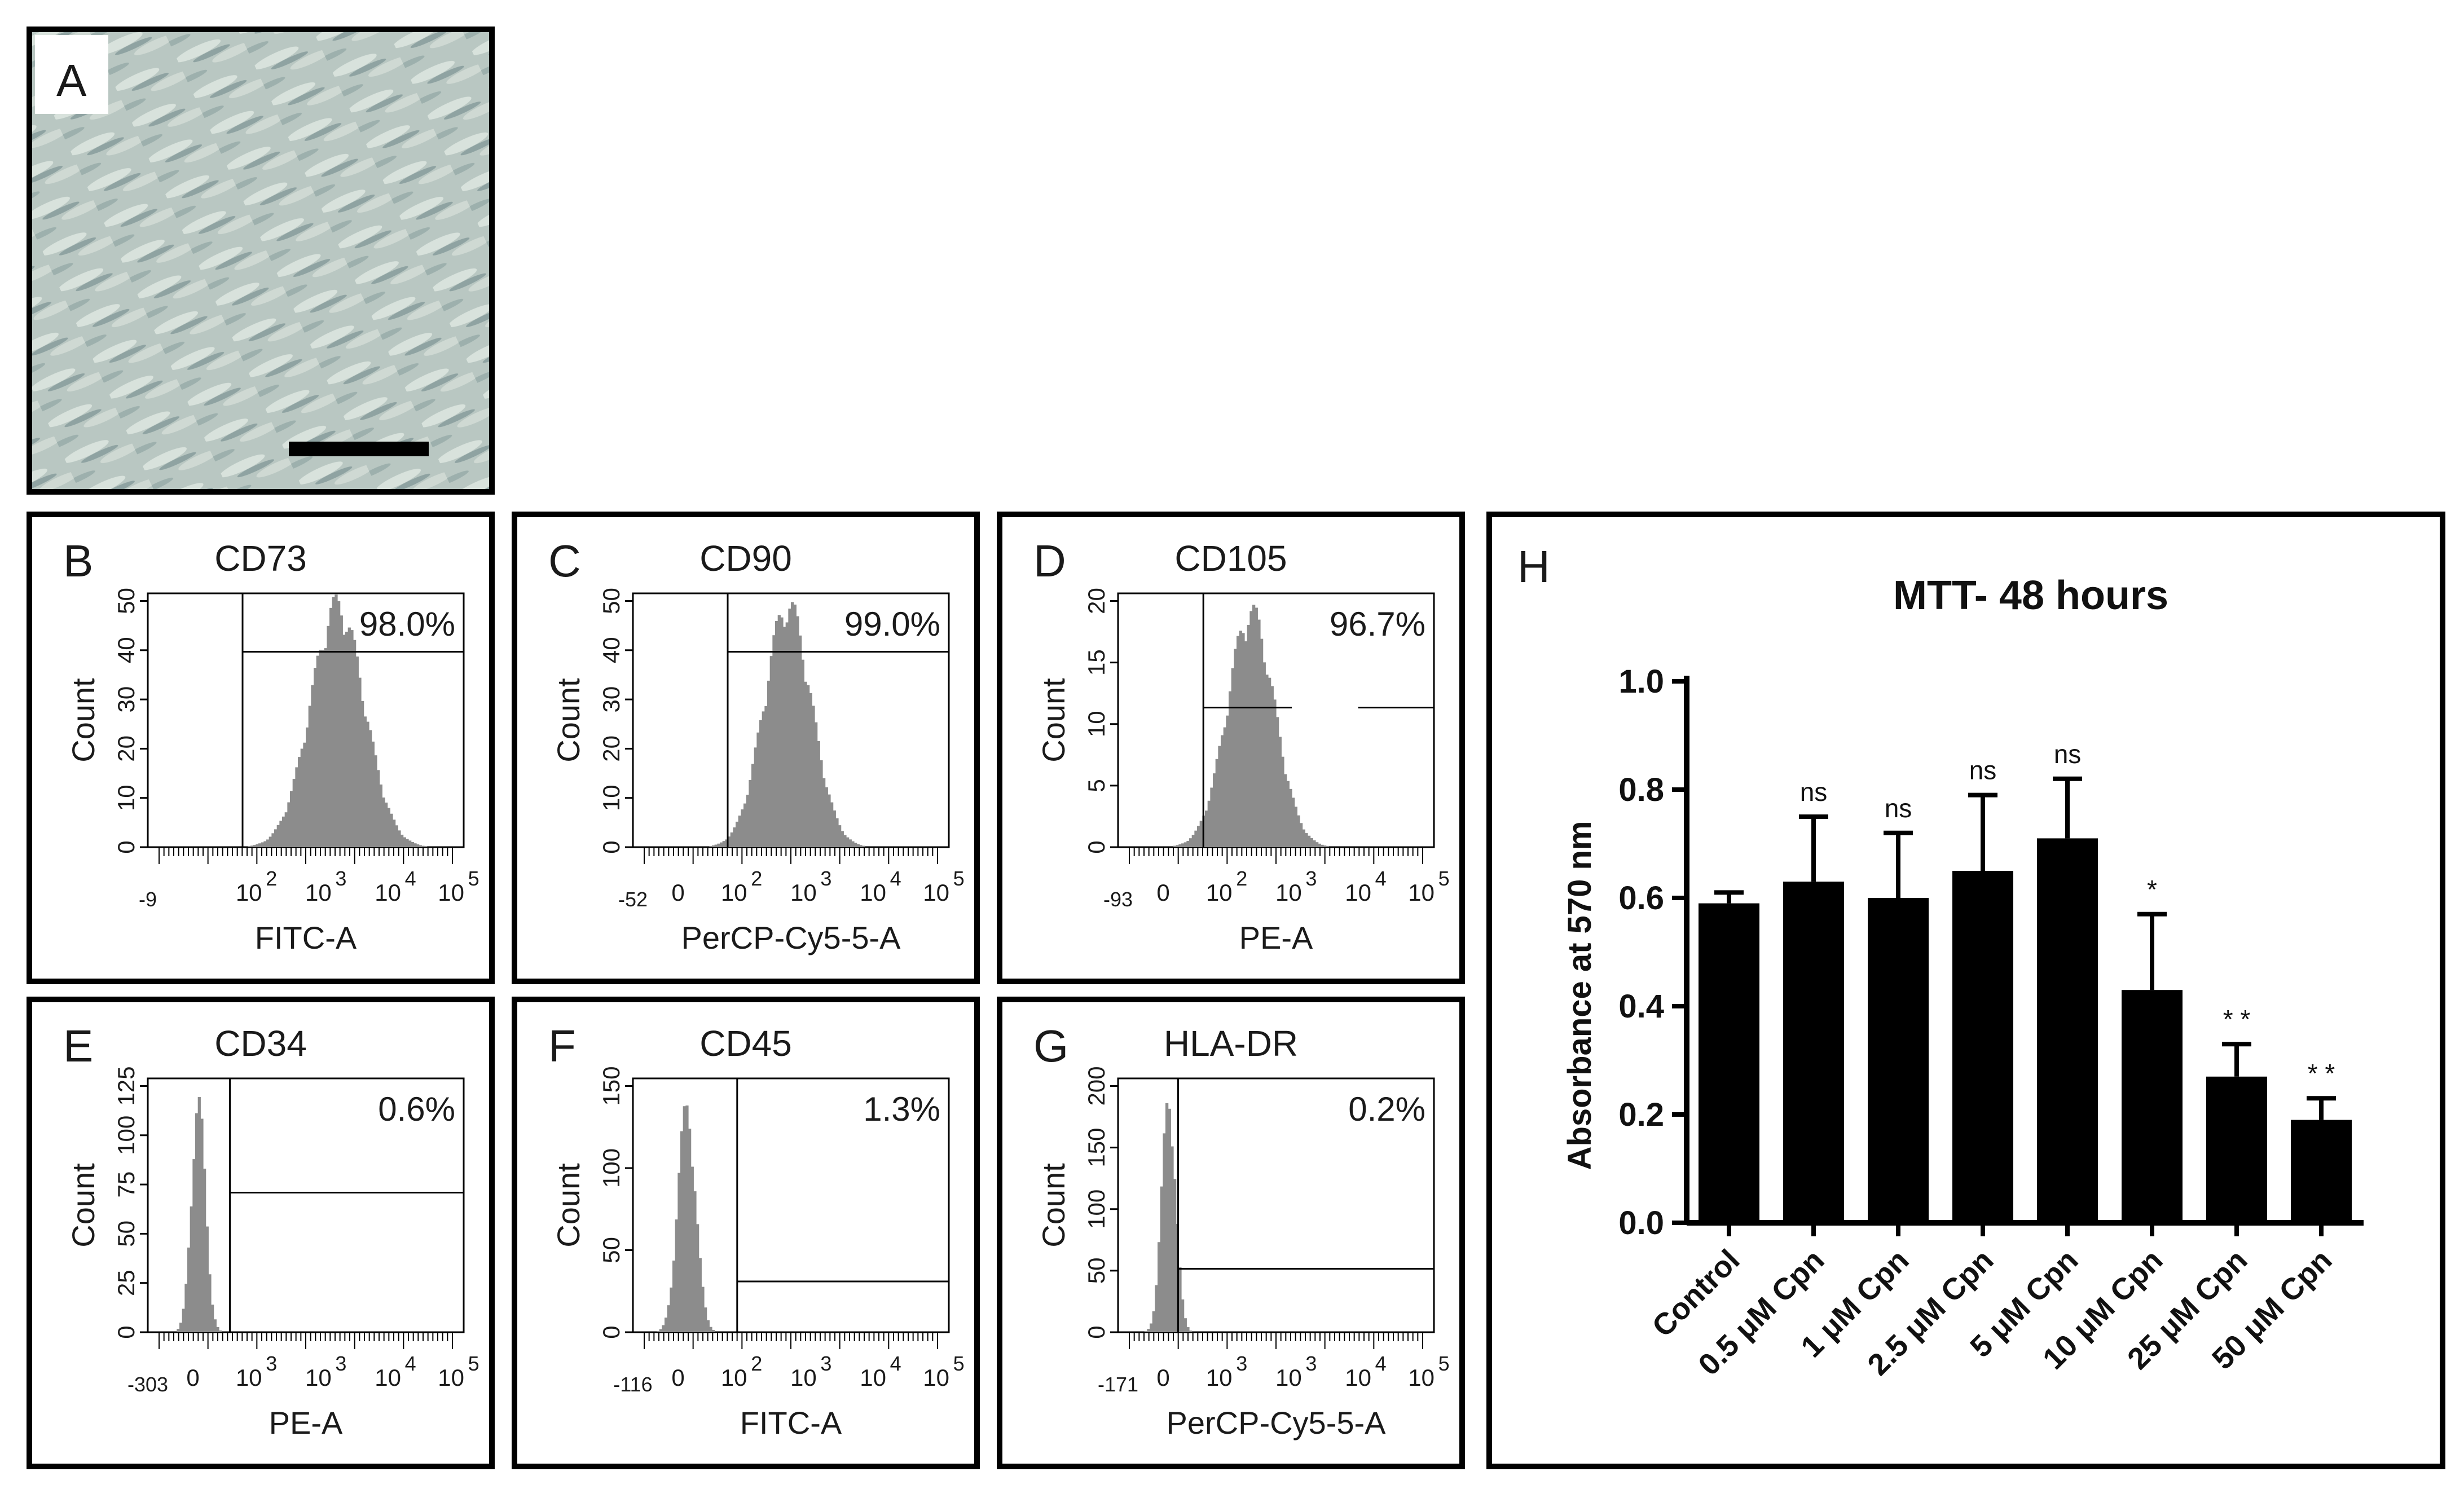 The width and height of the screenshot is (2464, 1489). Describe the element at coordinates (1983, 770) in the screenshot. I see `significance-label: ns` at that location.